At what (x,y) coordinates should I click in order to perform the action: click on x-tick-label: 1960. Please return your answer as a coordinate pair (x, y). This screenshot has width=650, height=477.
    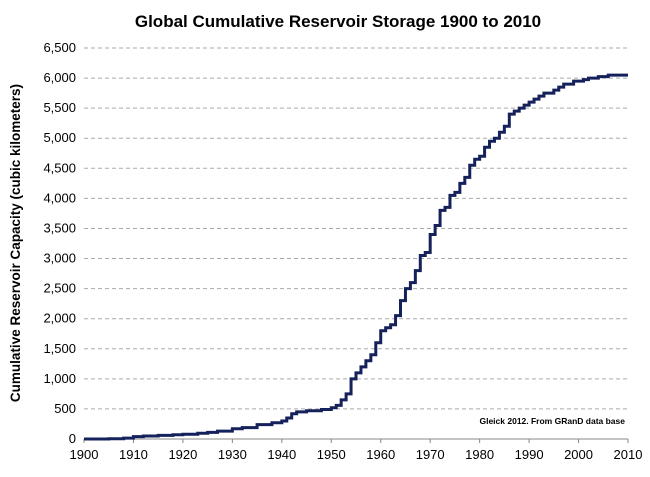
    Looking at the image, I should click on (380, 454).